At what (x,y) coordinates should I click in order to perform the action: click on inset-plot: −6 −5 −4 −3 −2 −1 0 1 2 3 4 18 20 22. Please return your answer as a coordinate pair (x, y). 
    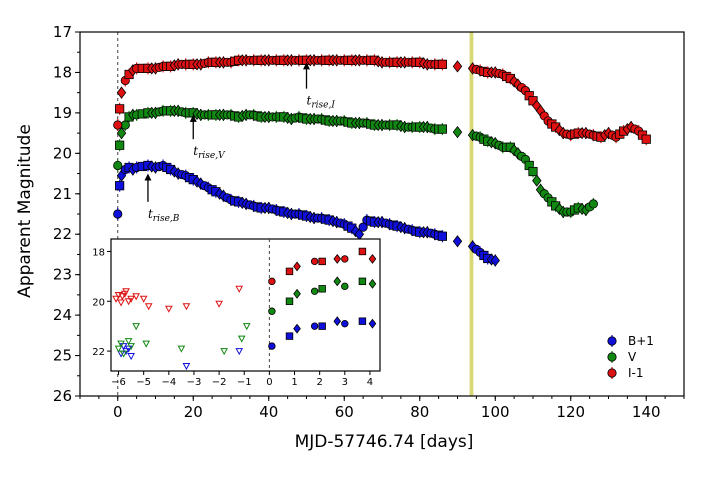
    Looking at the image, I should click on (236, 313).